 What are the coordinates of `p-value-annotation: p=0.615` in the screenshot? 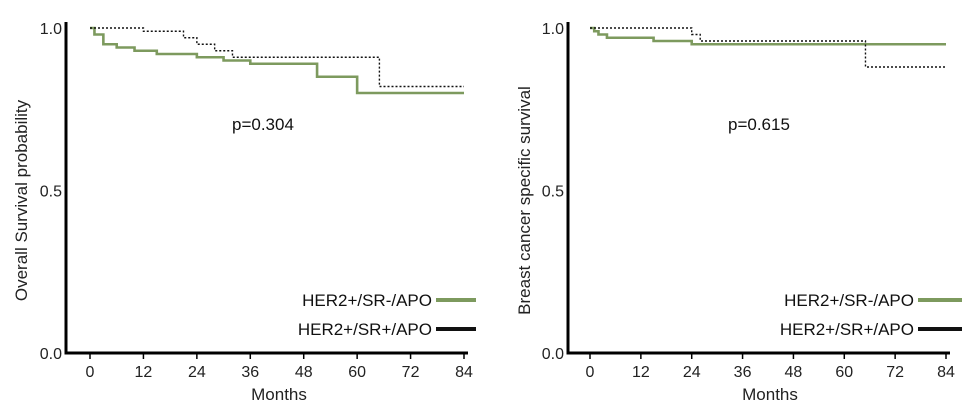 It's located at (759, 124).